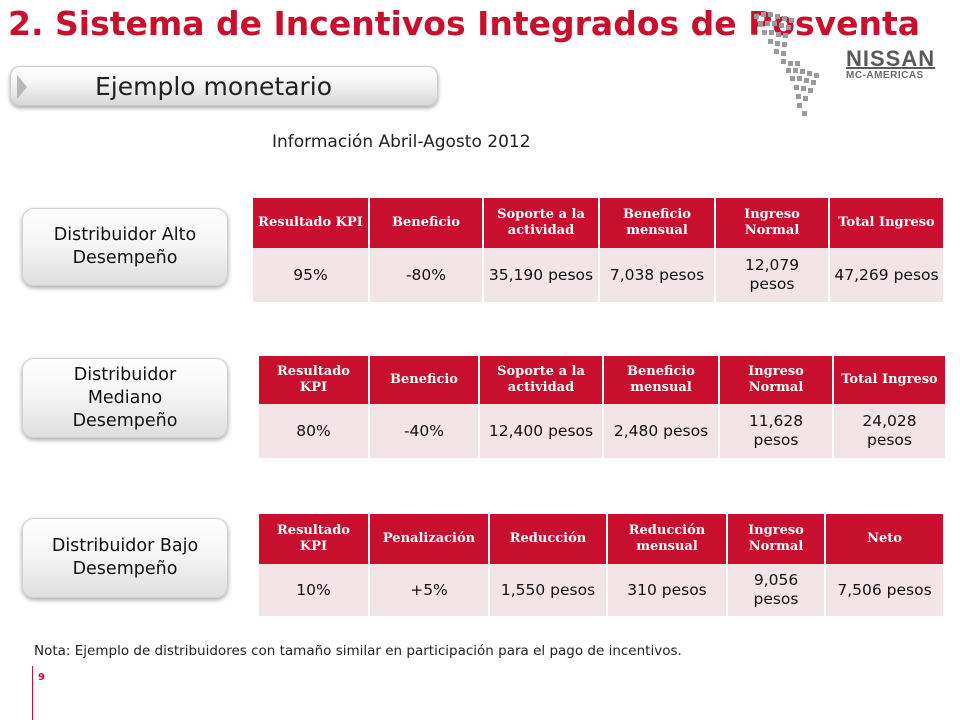 This screenshot has height=720, width=960. What do you see at coordinates (401, 142) in the screenshot?
I see `period-subtitle: Información Abril-Agosto 2012` at bounding box center [401, 142].